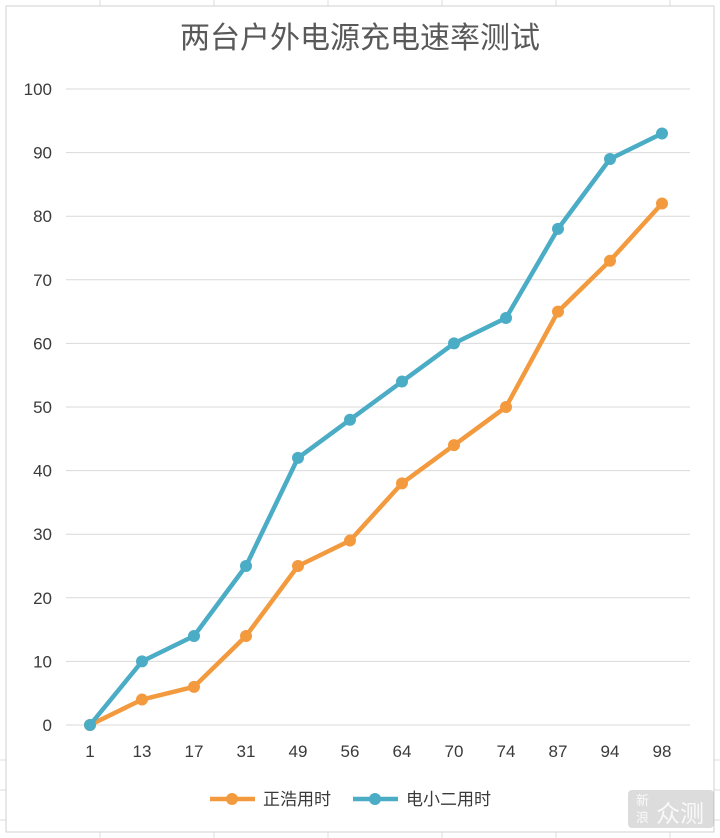  What do you see at coordinates (89, 751) in the screenshot?
I see `x-tick-label: 1` at bounding box center [89, 751].